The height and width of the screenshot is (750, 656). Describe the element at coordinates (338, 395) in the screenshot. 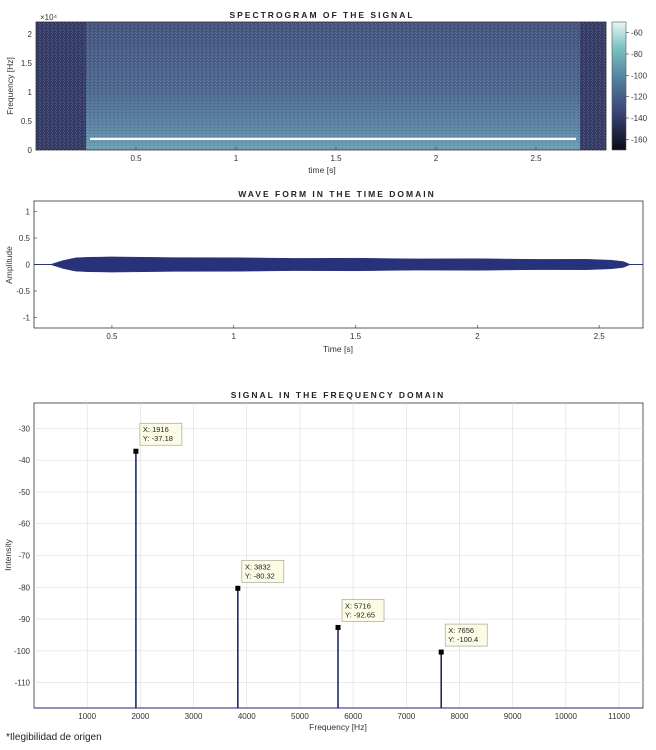

I see `spectrum-title: SIGNAL IN THE FREQUENCY DOMAIN` at that location.